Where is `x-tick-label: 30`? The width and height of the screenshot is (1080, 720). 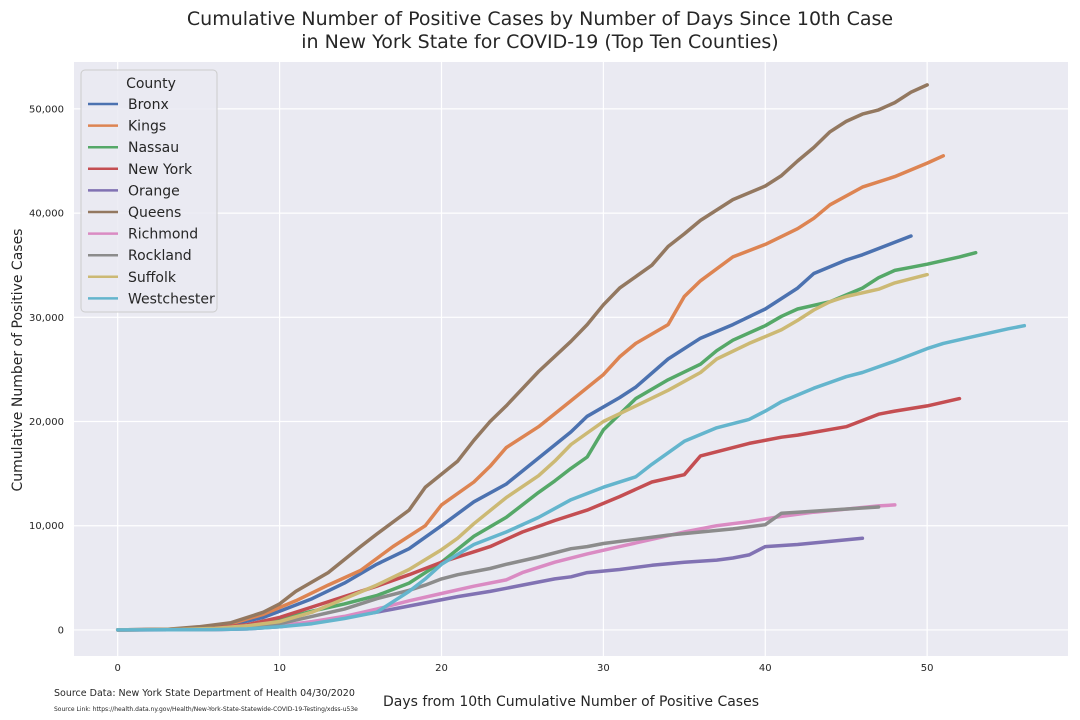 x-tick-label: 30 is located at coordinates (603, 668).